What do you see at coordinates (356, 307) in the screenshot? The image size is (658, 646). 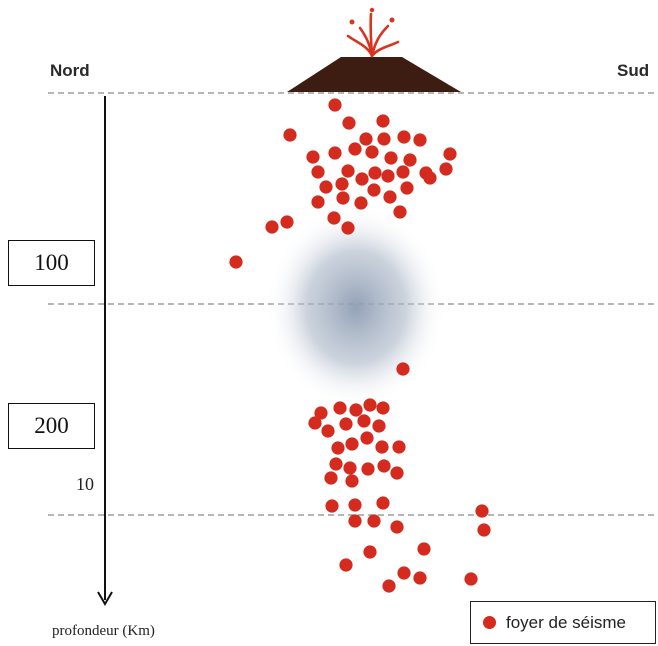 I see `anomaly-zone` at bounding box center [356, 307].